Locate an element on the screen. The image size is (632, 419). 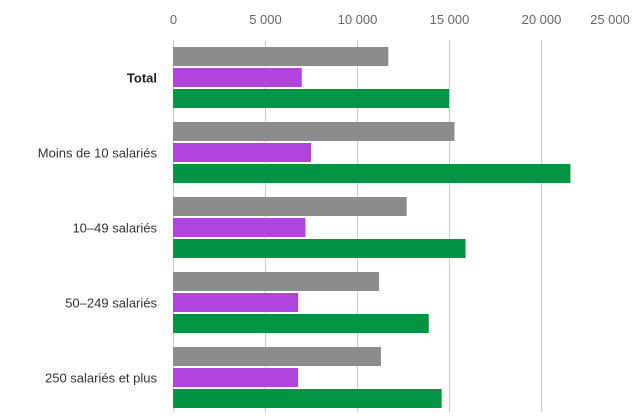
category-label: 250 salariés et plus is located at coordinates (101, 378).